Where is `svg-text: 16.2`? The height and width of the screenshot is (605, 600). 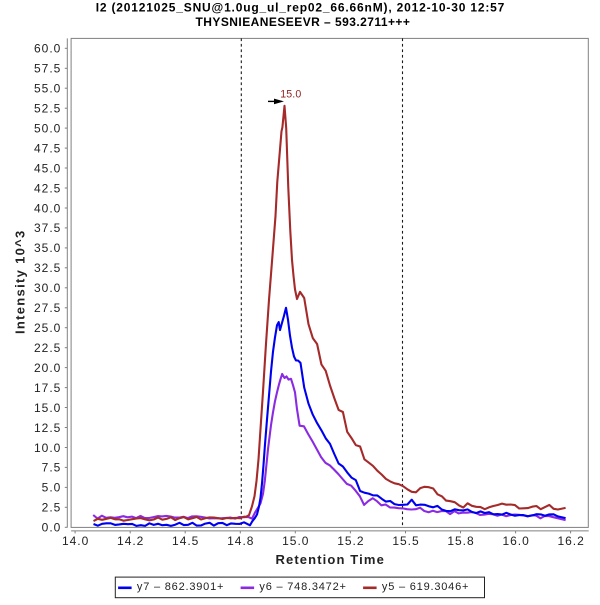 svg-text: 16.2 is located at coordinates (570, 541).